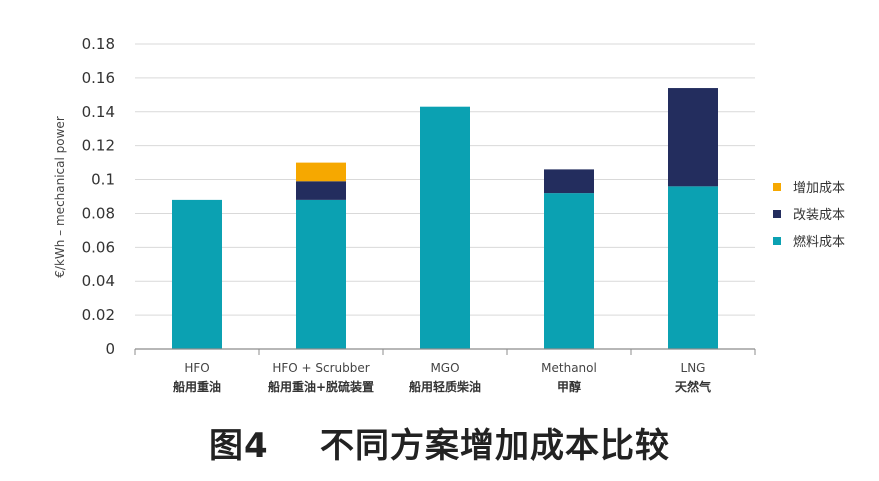 The width and height of the screenshot is (879, 481). Describe the element at coordinates (110, 349) in the screenshot. I see `y-tick-label: 0` at that location.